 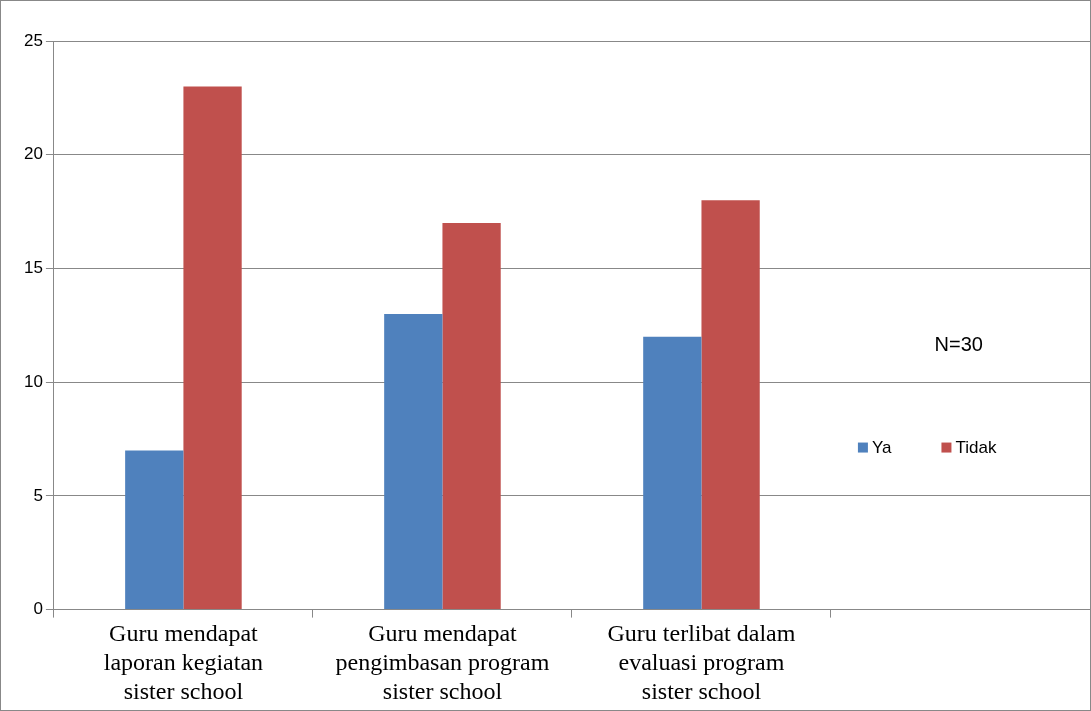 I want to click on legend-label: Tidak, so click(x=976, y=448).